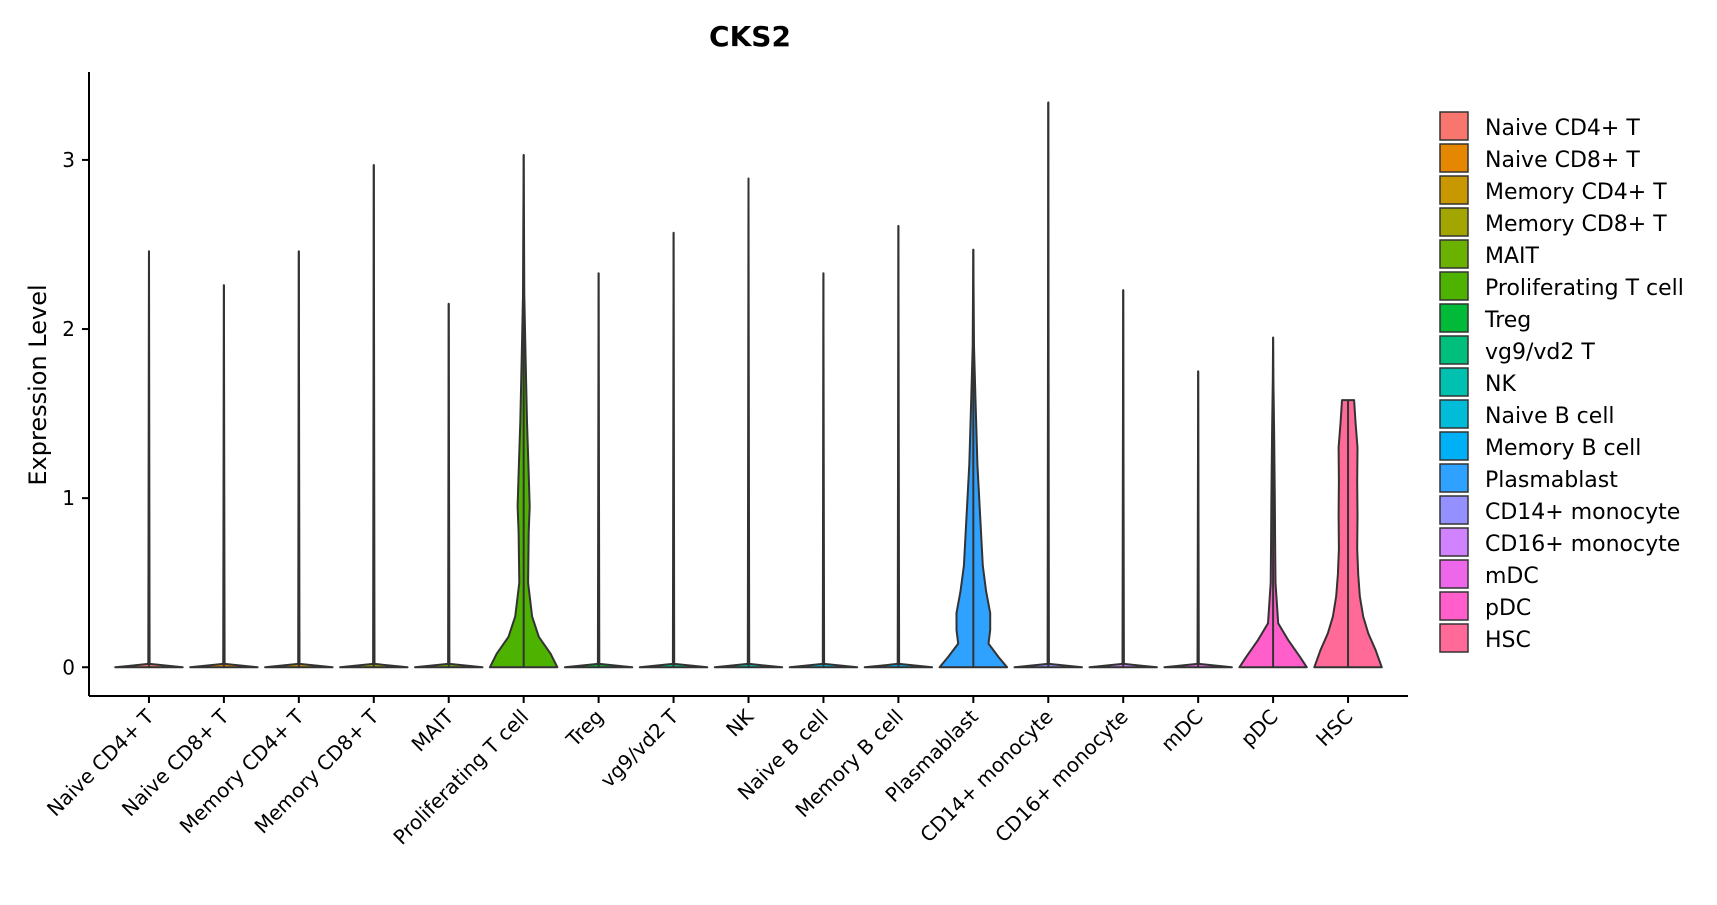  What do you see at coordinates (1334, 728) in the screenshot?
I see `x-tick-label: HSC` at bounding box center [1334, 728].